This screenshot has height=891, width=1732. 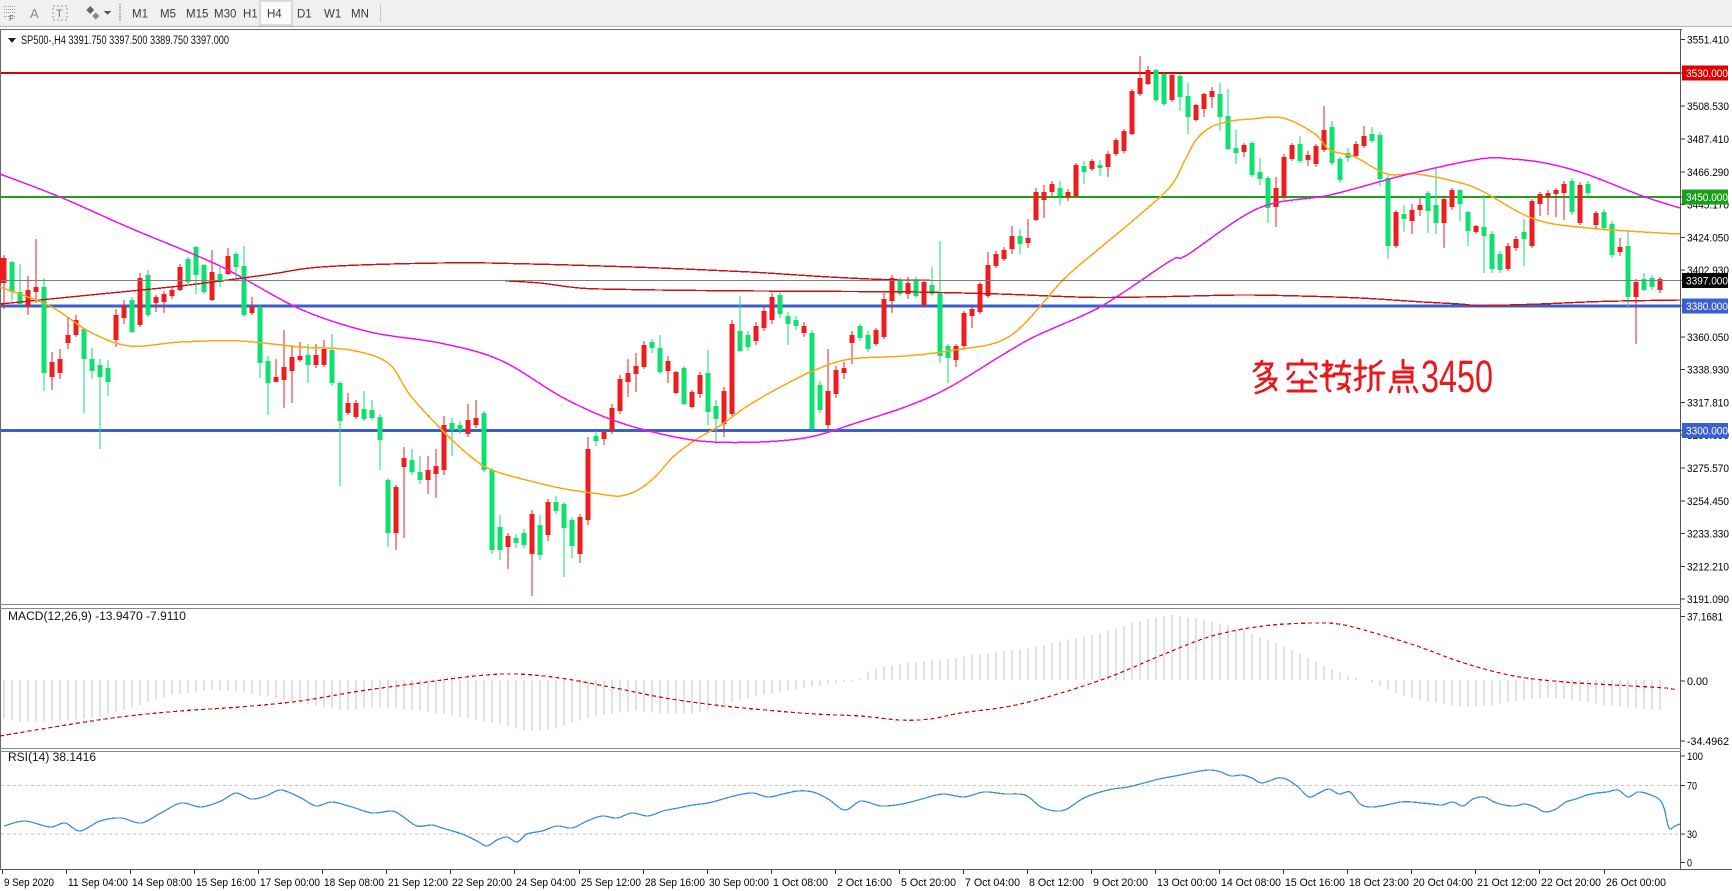 I want to click on svg-text: M15, so click(x=197, y=15).